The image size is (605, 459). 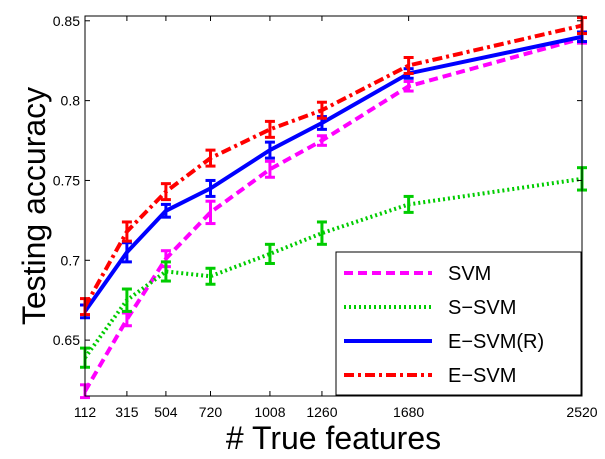 What do you see at coordinates (482, 376) in the screenshot?
I see `legend-label: E−SVM` at bounding box center [482, 376].